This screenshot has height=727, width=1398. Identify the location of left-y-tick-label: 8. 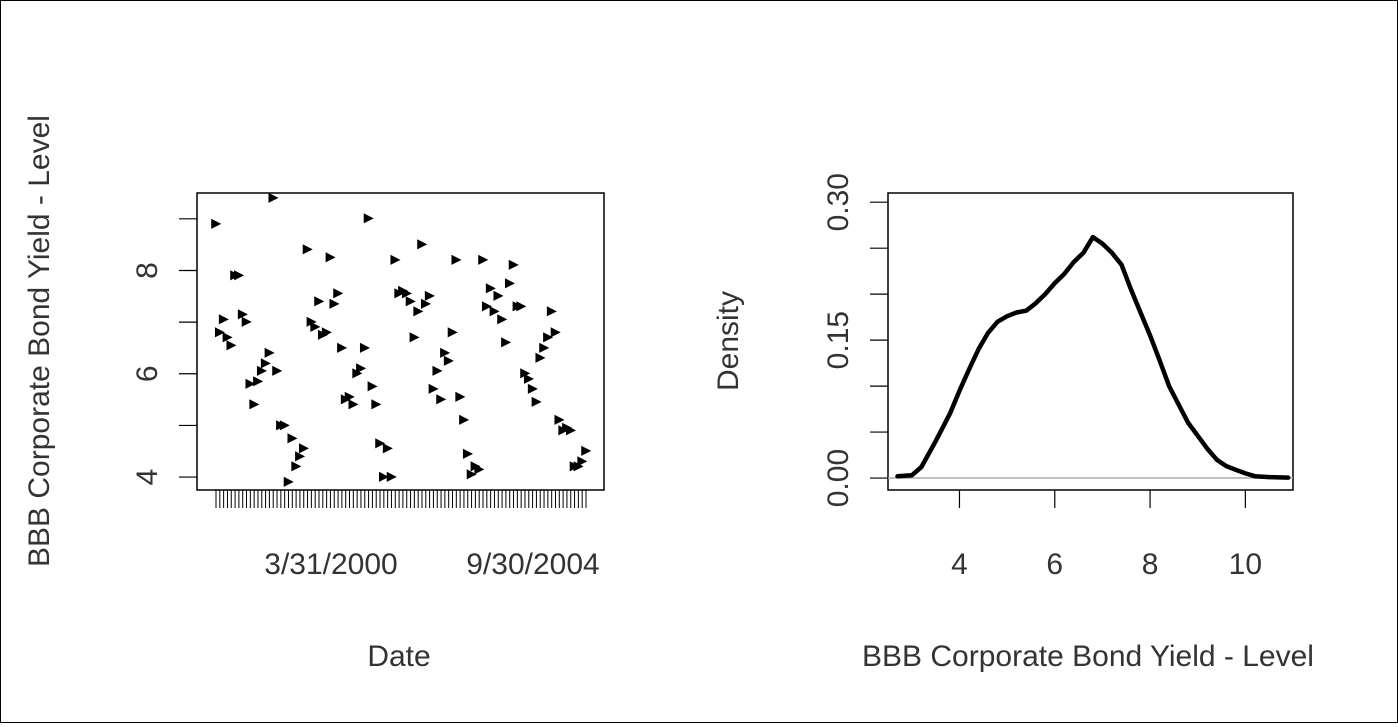
(147, 270).